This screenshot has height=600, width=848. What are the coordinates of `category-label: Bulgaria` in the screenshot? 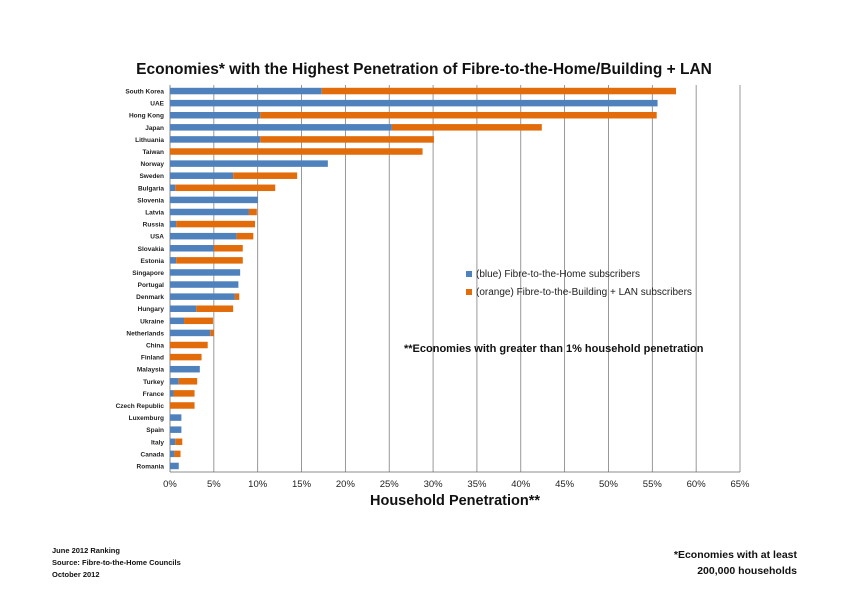 It's located at (151, 188).